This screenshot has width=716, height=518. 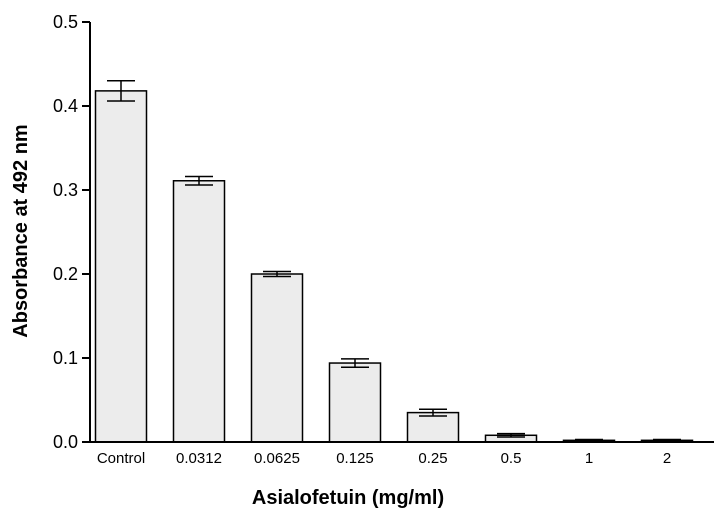 I want to click on y-tick-label: 0.0, so click(x=65, y=442).